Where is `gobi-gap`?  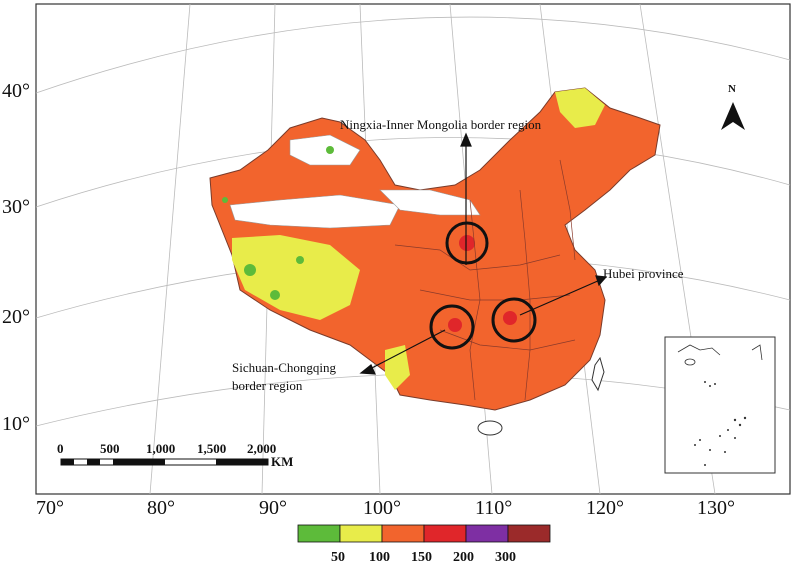
gobi-gap is located at coordinates (430, 202).